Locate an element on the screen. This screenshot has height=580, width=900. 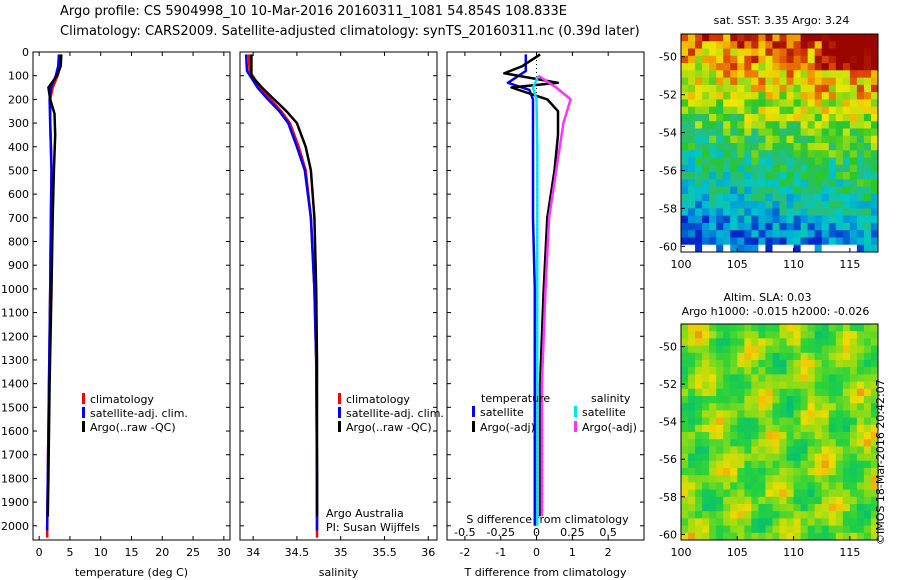
x-tick-label: 1 is located at coordinates (572, 552).